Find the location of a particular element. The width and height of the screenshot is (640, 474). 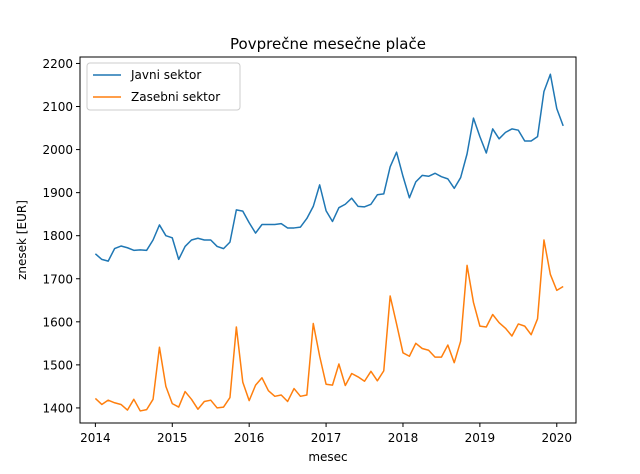

y-tick-label: 2200 is located at coordinates (57, 64).